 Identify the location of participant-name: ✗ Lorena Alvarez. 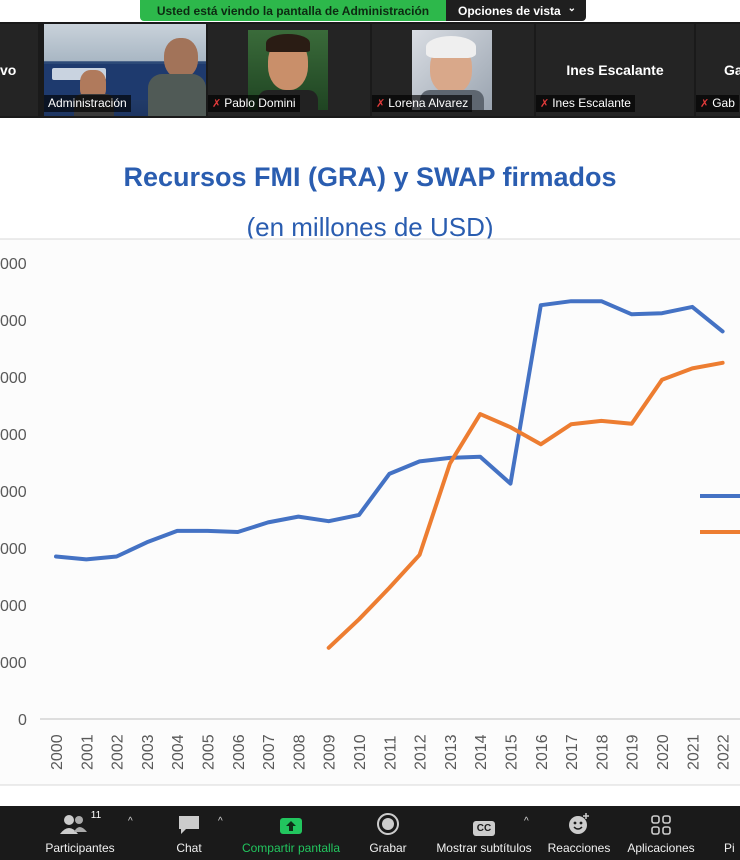
(422, 103).